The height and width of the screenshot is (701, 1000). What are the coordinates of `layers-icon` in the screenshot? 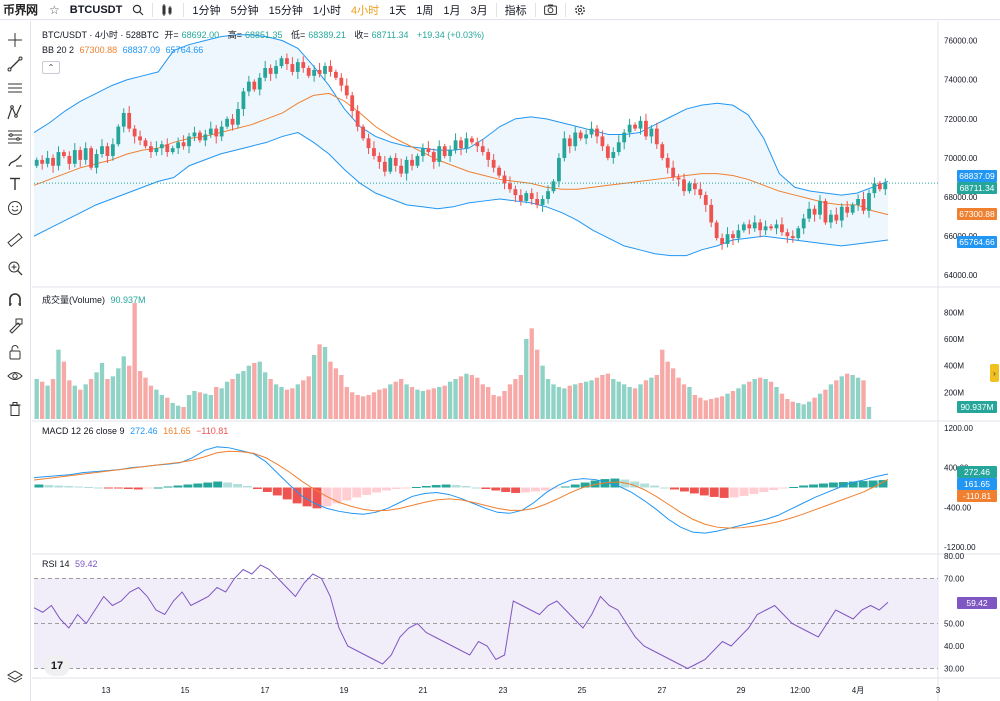 It's located at (15, 677).